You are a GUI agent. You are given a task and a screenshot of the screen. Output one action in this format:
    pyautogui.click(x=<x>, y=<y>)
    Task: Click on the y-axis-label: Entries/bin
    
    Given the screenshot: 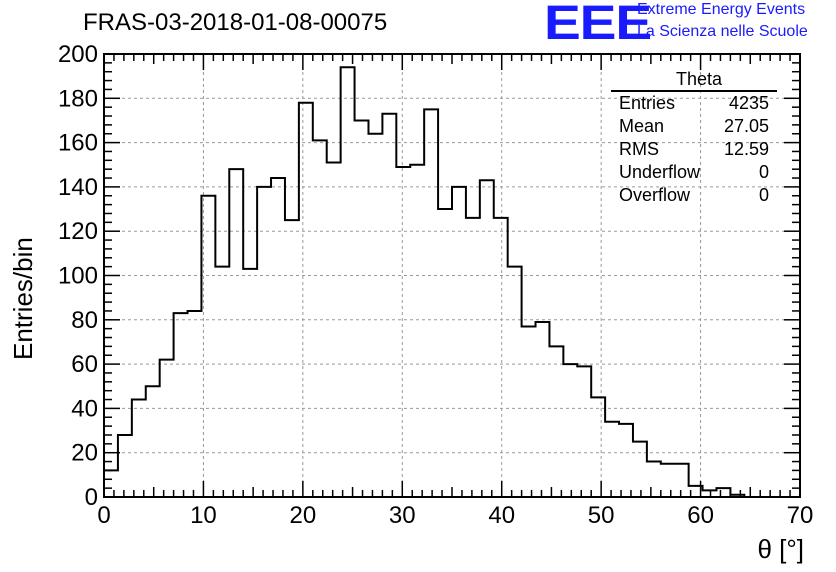 What is the action you would take?
    pyautogui.click(x=23, y=298)
    